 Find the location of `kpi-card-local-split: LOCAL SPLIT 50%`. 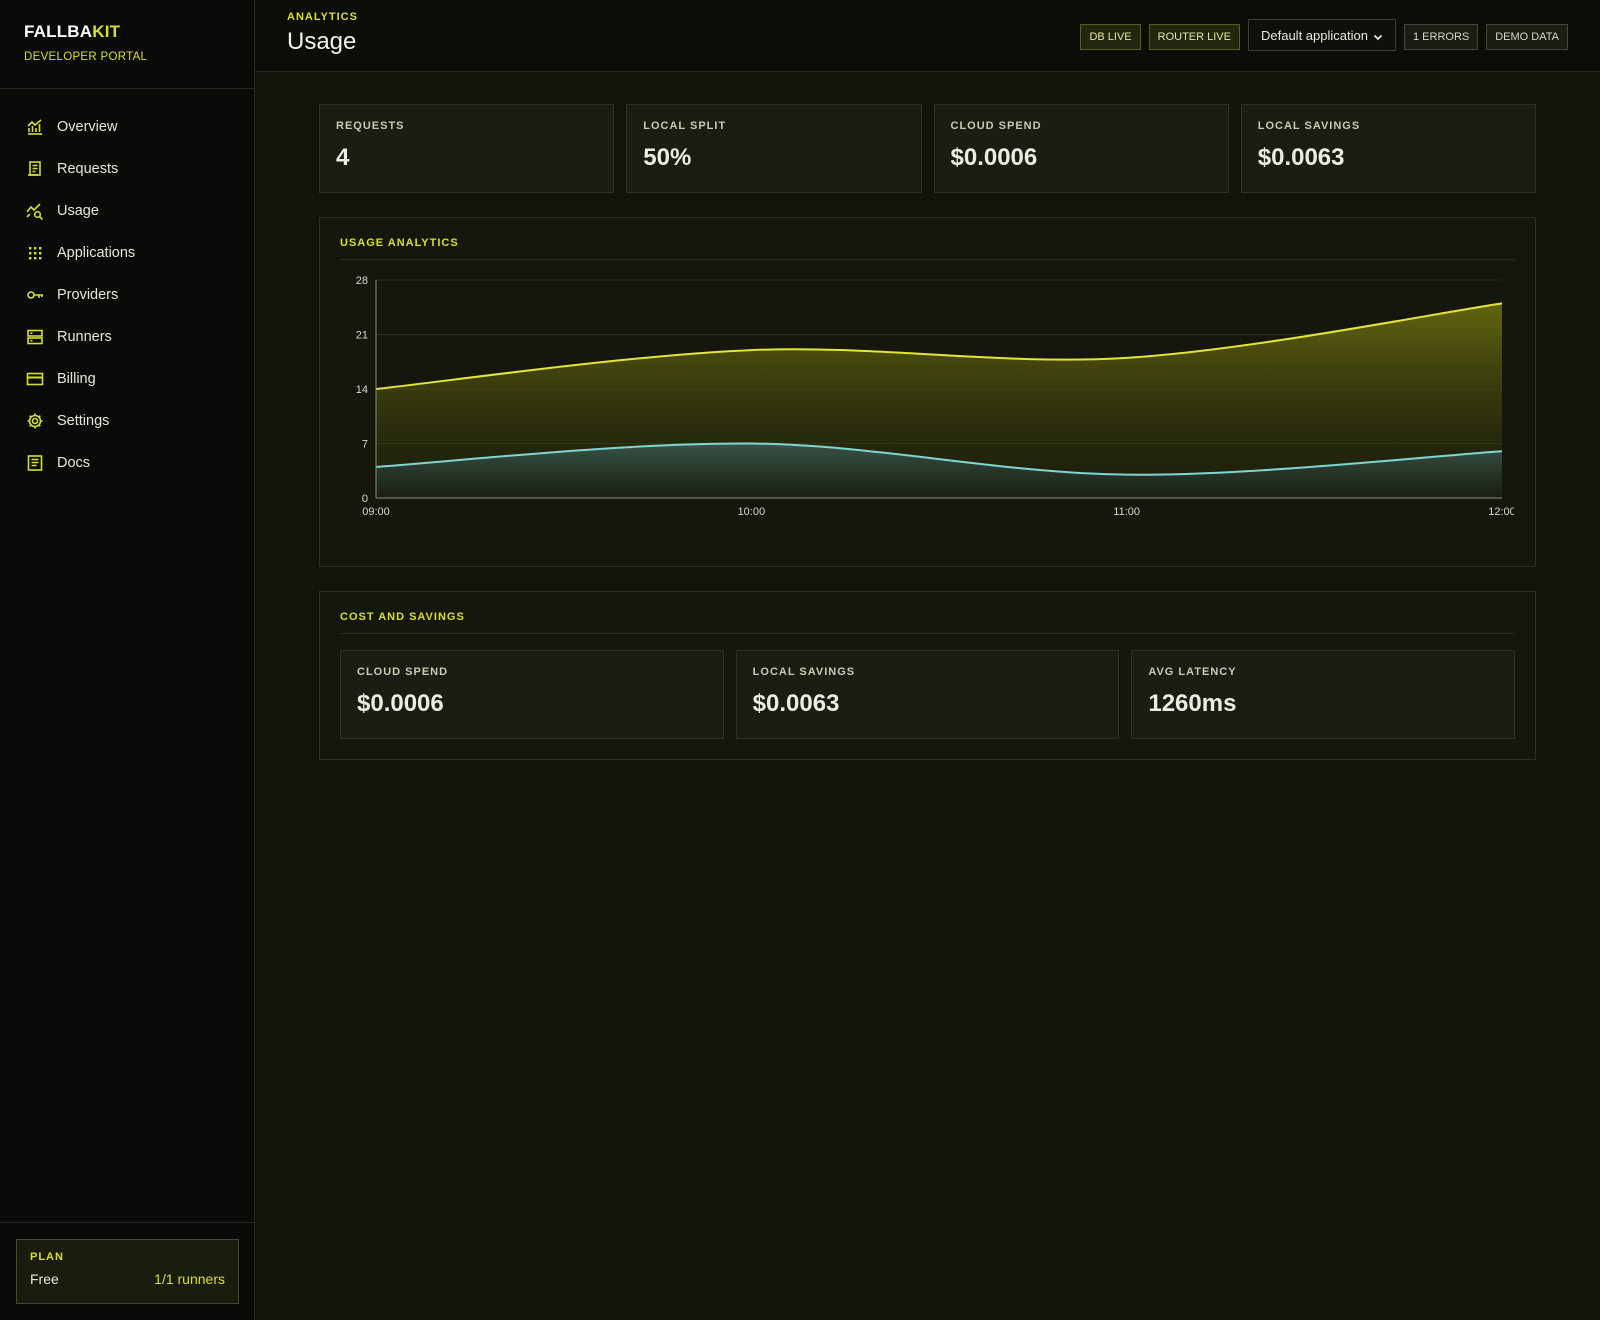

kpi-card-local-split: LOCAL SPLIT 50% is located at coordinates (774, 148).